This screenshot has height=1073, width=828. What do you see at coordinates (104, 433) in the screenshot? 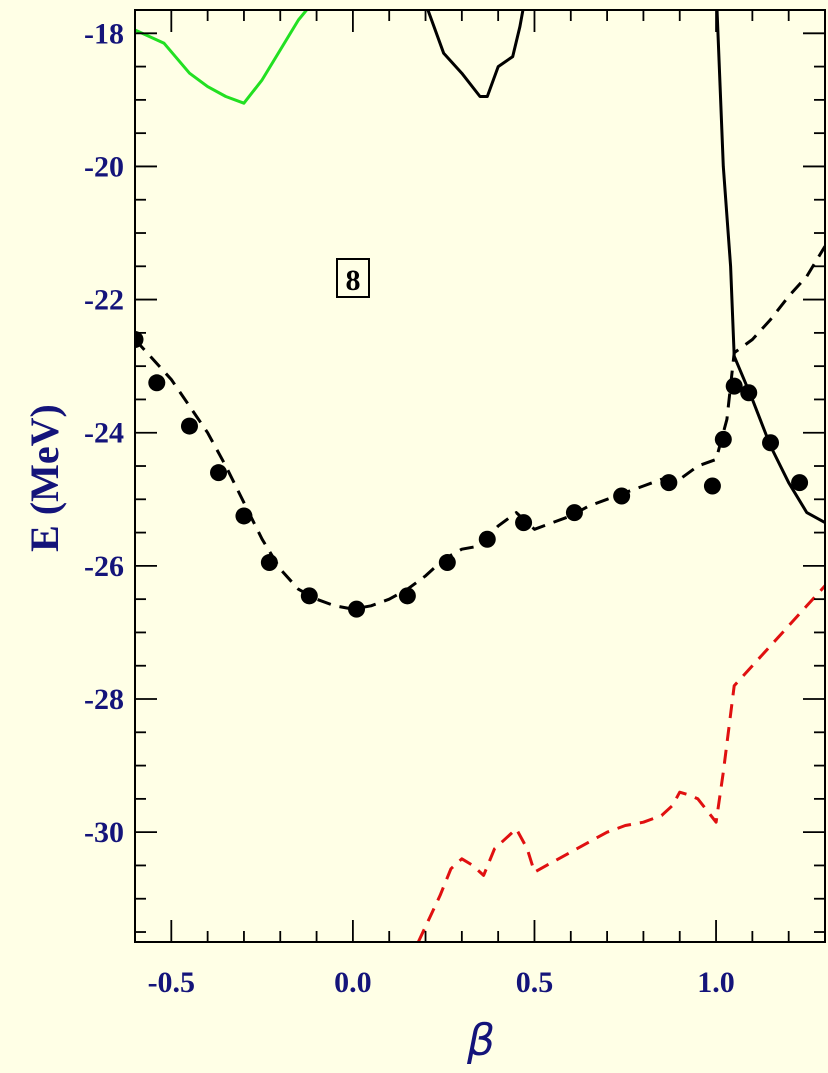
I see `y-tick-label: -24` at bounding box center [104, 433].